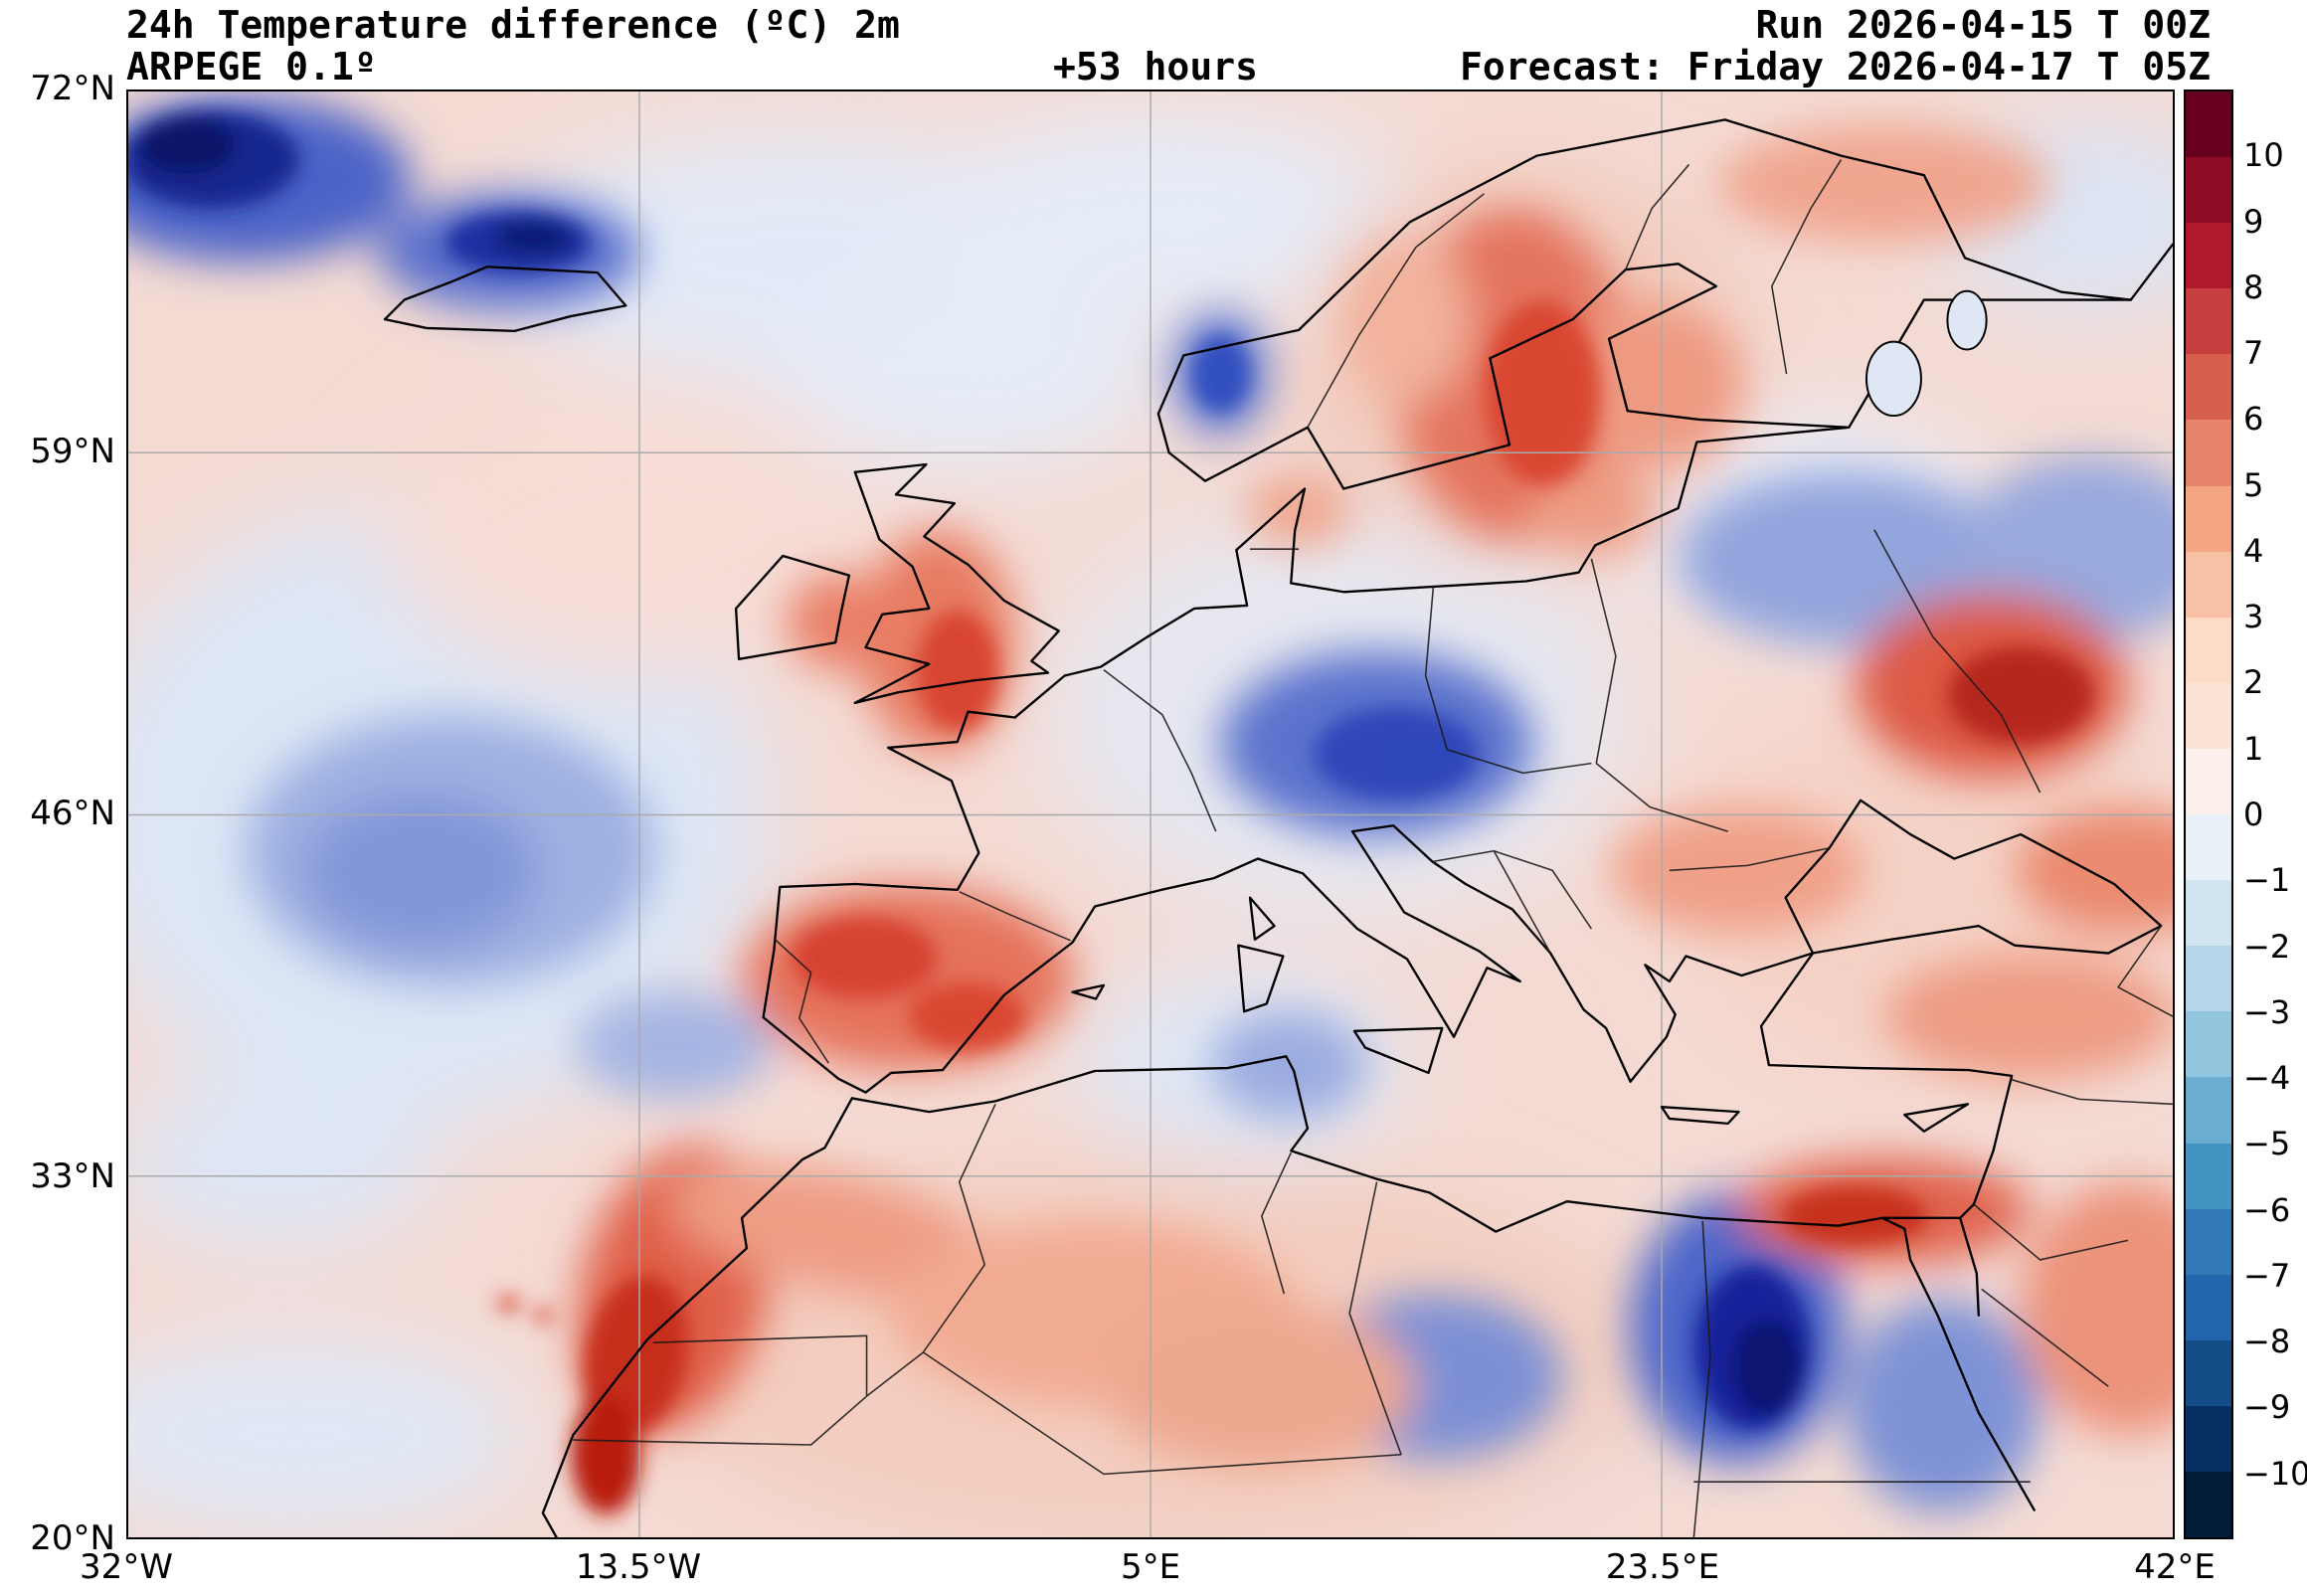 This screenshot has height=1596, width=2307. Describe the element at coordinates (2253, 749) in the screenshot. I see `colorbar-tick-label: 1` at that location.